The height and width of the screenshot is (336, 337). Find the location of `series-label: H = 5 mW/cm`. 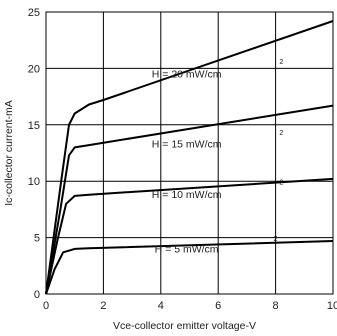

series-label: H = 5 mW/cm is located at coordinates (187, 249).